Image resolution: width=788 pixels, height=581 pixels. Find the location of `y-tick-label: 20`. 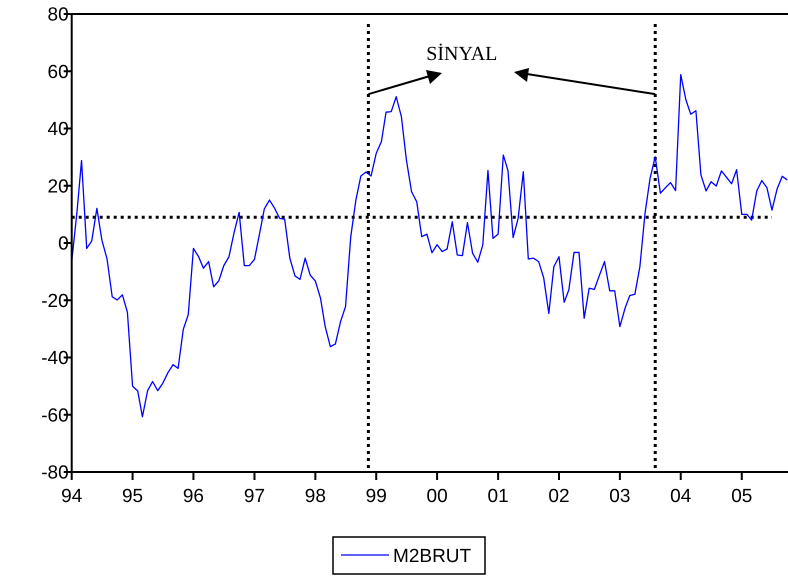

y-tick-label: 20 is located at coordinates (58, 187).